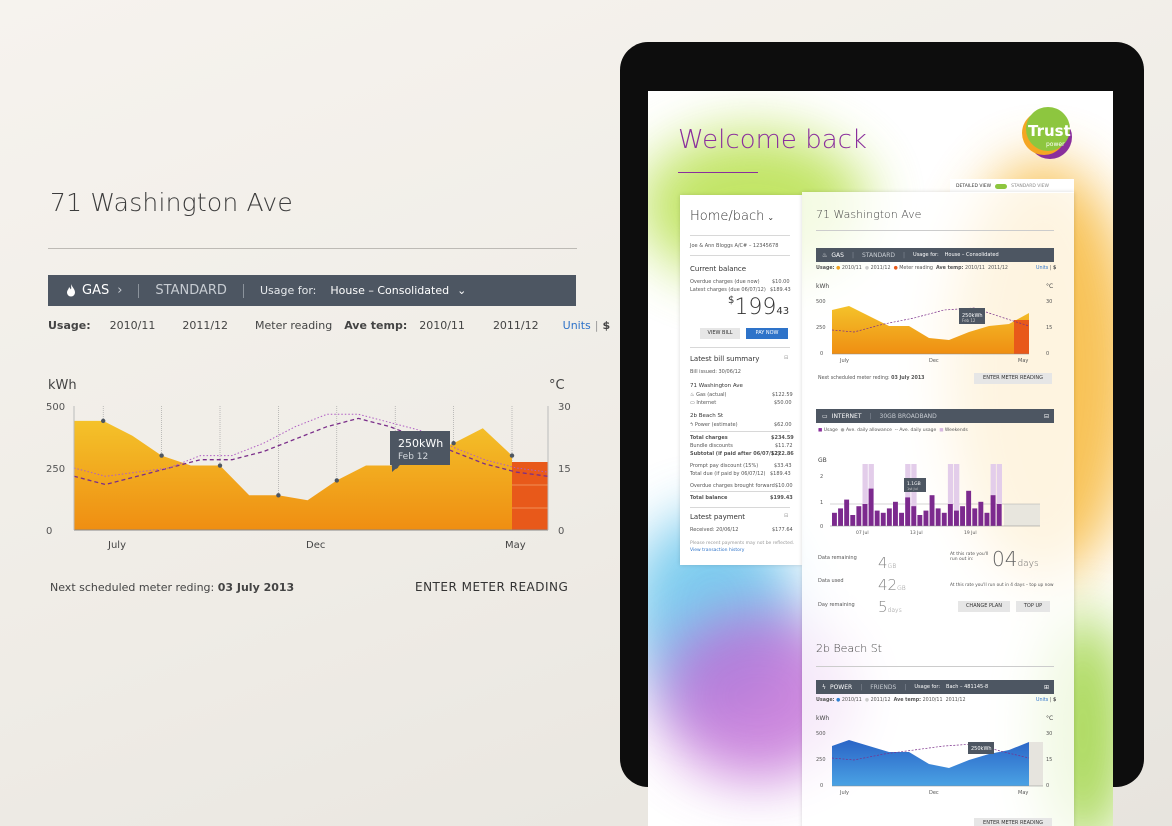  What do you see at coordinates (720, 333) in the screenshot?
I see `view-bill-button: VIEW BILL` at bounding box center [720, 333].